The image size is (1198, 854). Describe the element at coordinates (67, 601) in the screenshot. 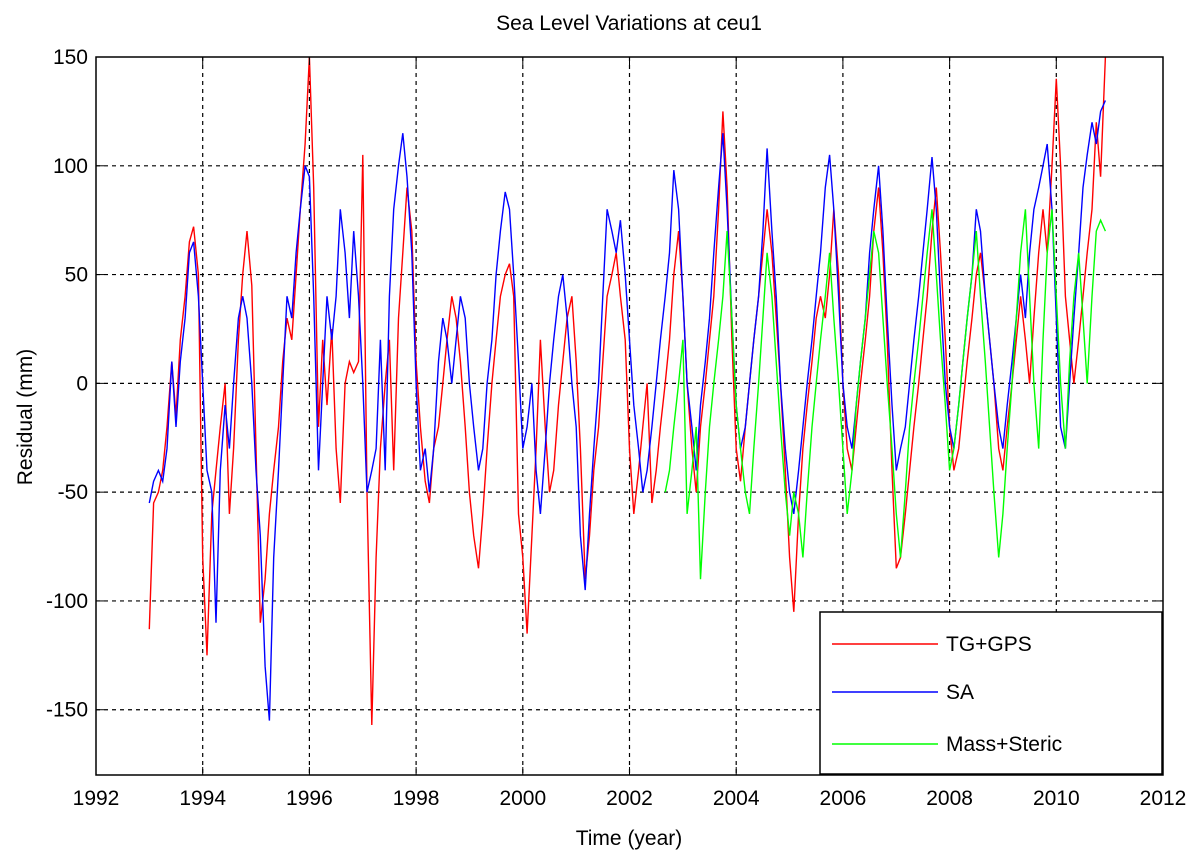

I see `y-tick-label: -100` at that location.